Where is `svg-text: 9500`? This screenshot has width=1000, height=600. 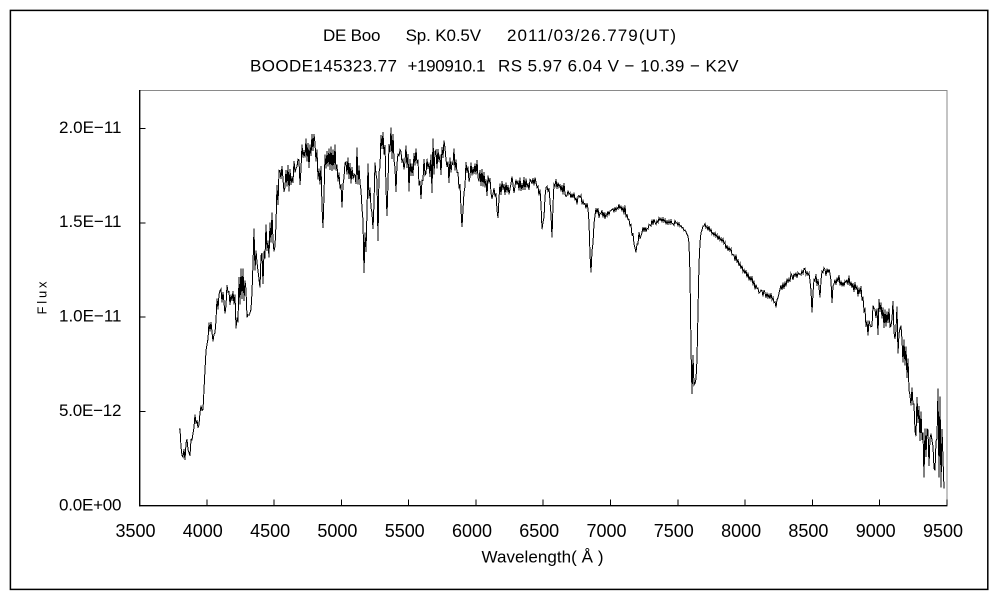
svg-text: 9500 is located at coordinates (943, 531).